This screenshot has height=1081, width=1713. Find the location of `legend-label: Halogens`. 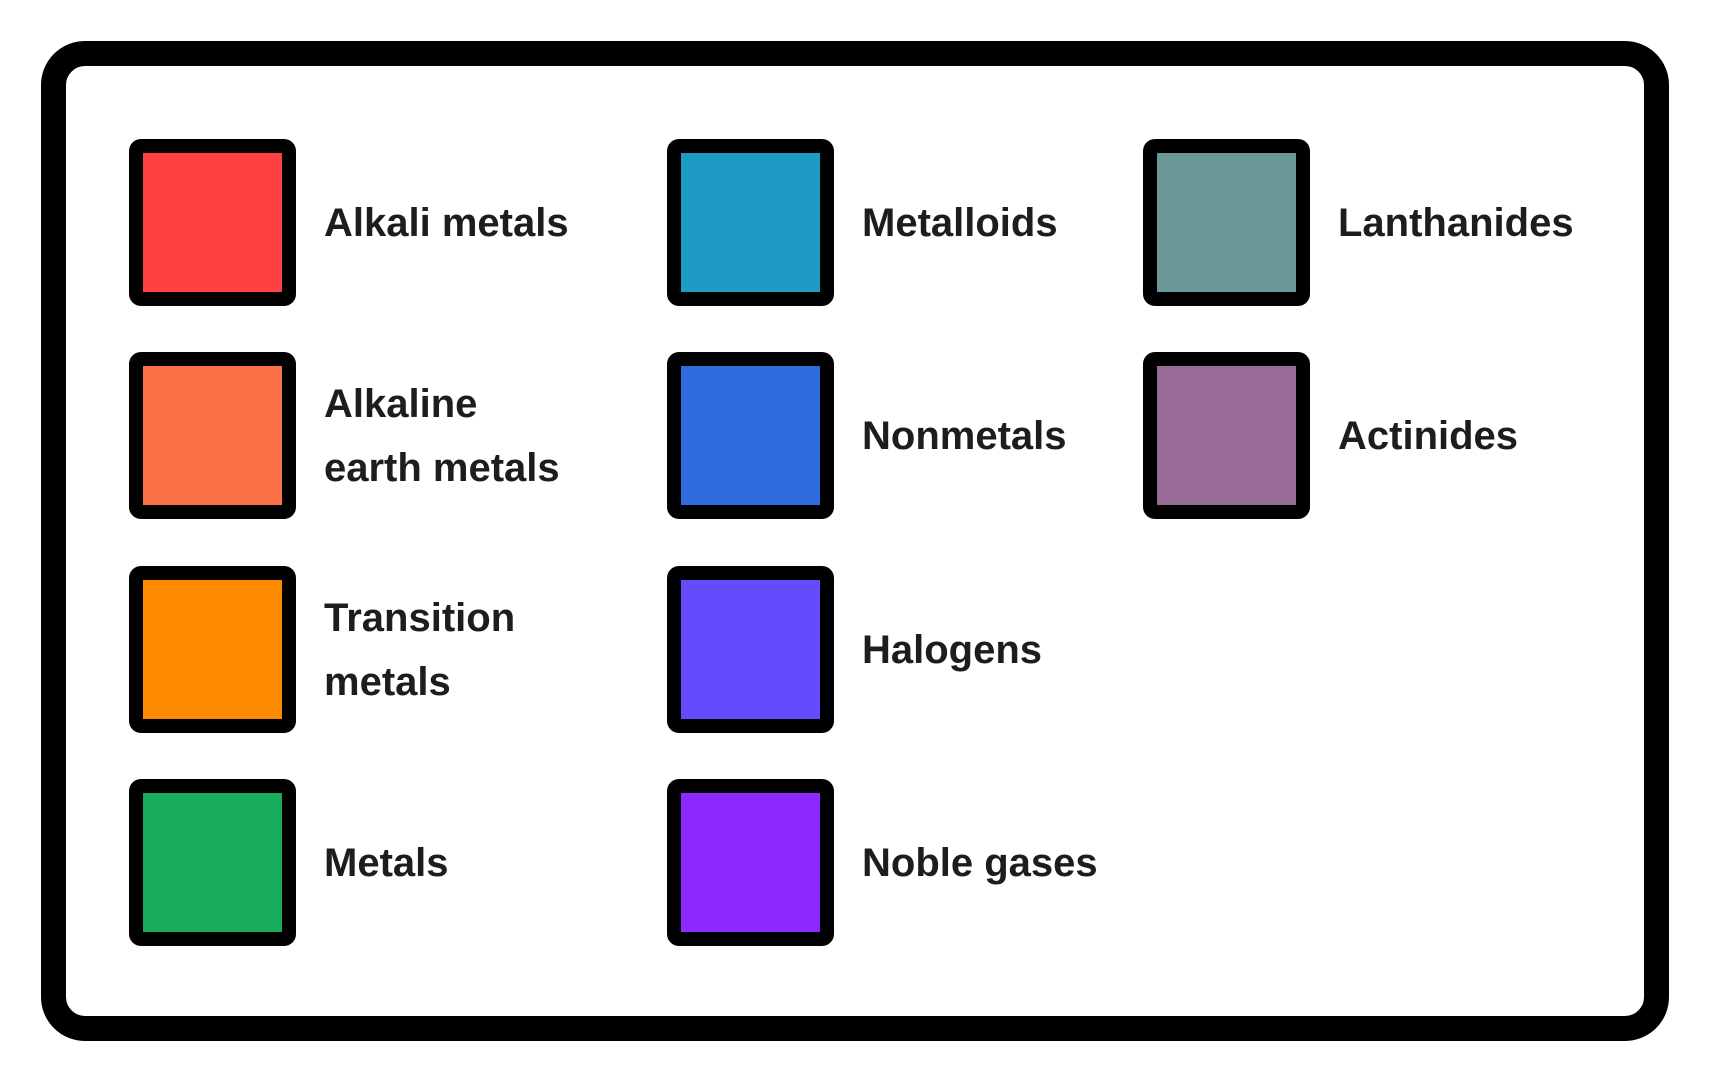

legend-label: Halogens is located at coordinates (952, 650).